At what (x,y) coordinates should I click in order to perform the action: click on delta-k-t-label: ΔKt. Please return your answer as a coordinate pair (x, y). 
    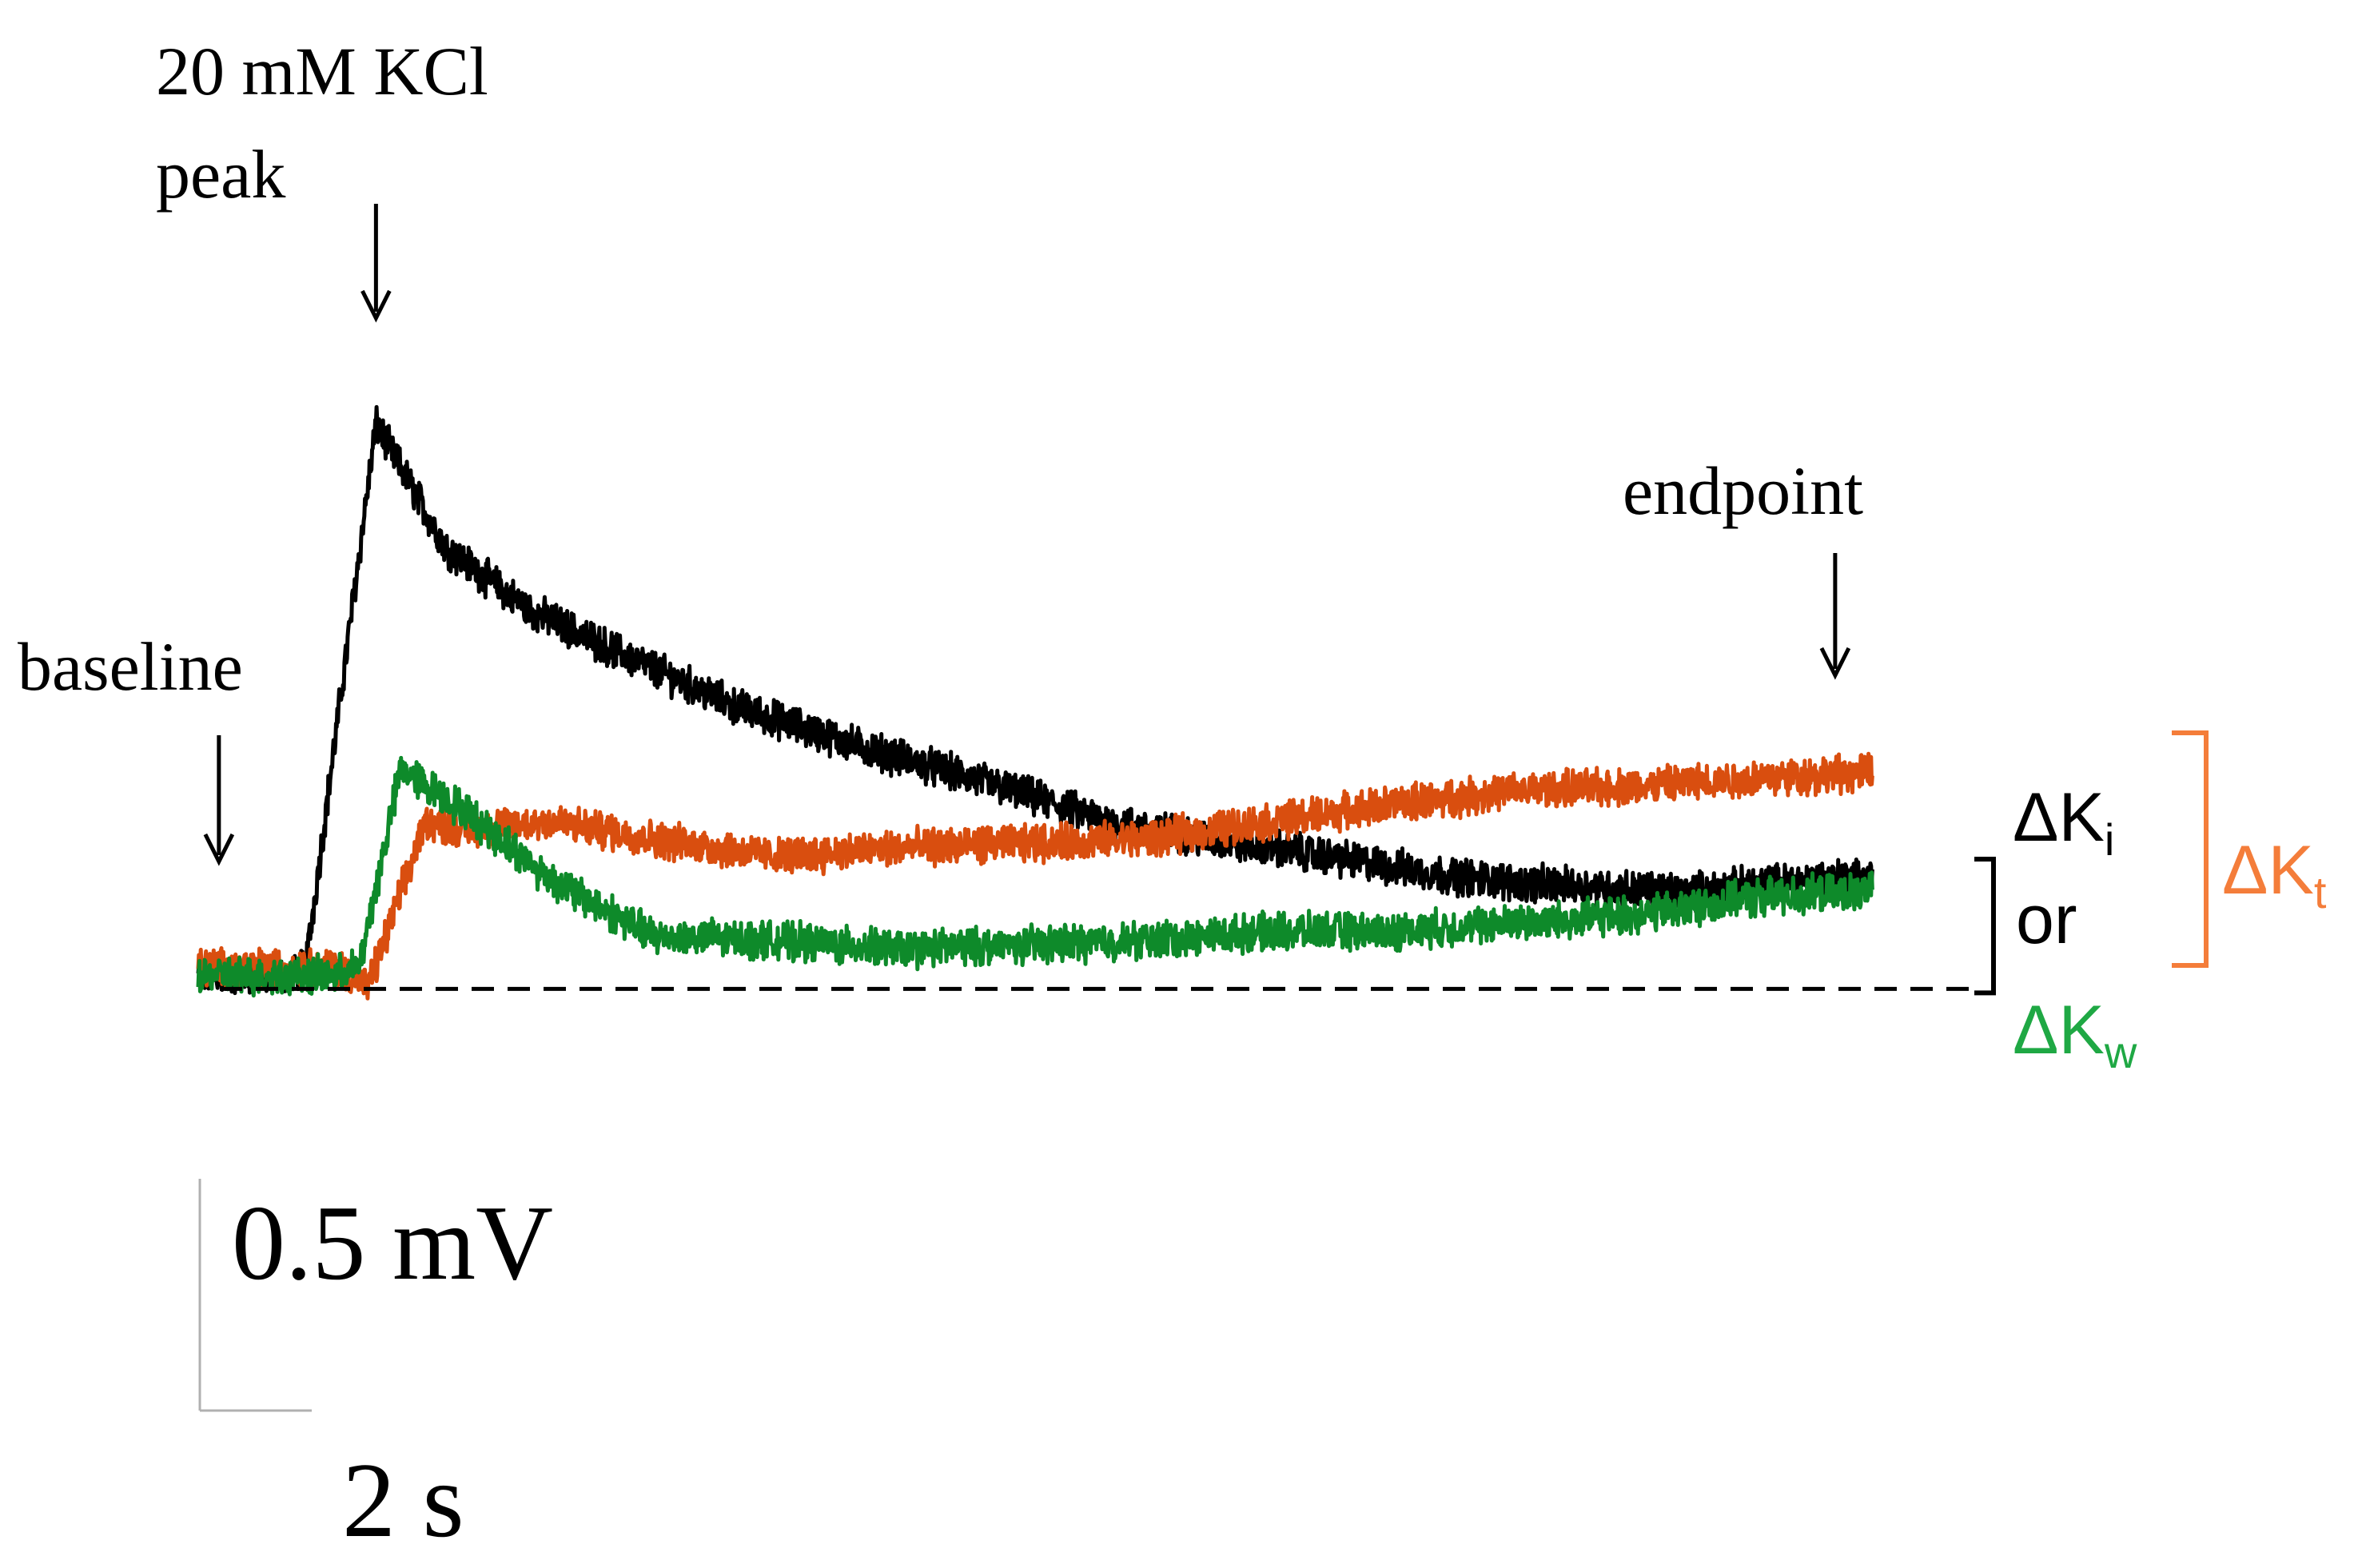
    Looking at the image, I should click on (2275, 874).